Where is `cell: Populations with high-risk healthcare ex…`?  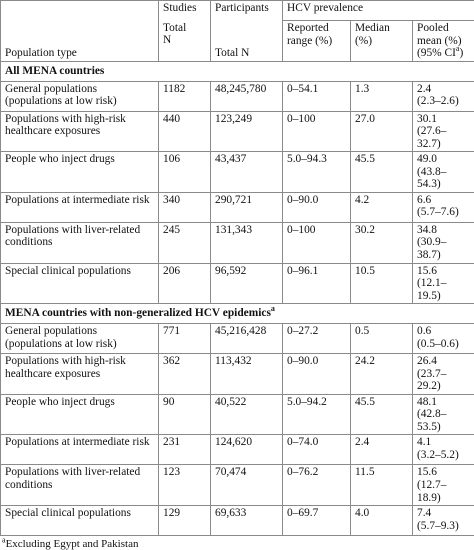
cell: Populations with high-risk healthcare ex… is located at coordinates (80, 374).